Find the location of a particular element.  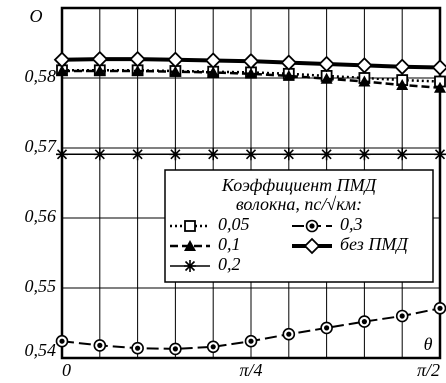

legend-label: 0,1 is located at coordinates (229, 244).